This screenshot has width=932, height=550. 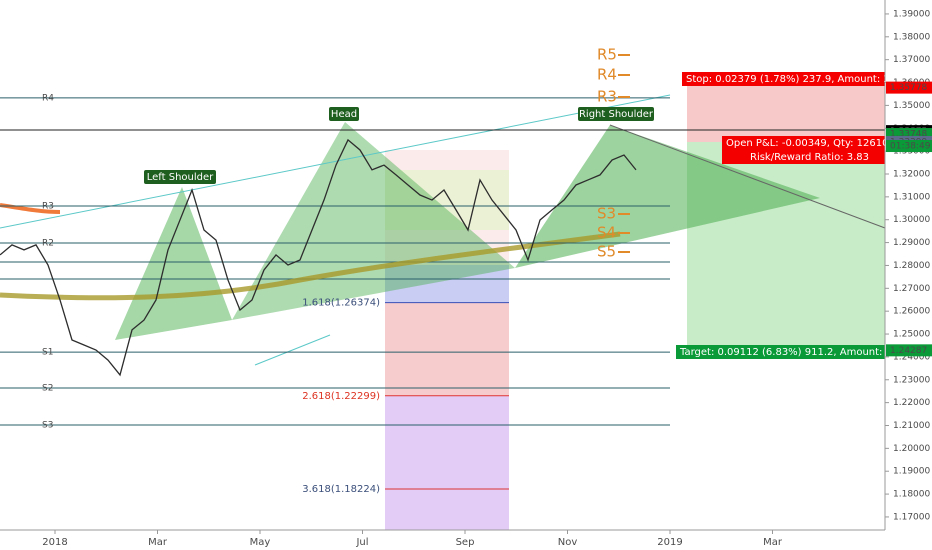 I want to click on pattern-label: Left Shoulder, so click(x=180, y=177).